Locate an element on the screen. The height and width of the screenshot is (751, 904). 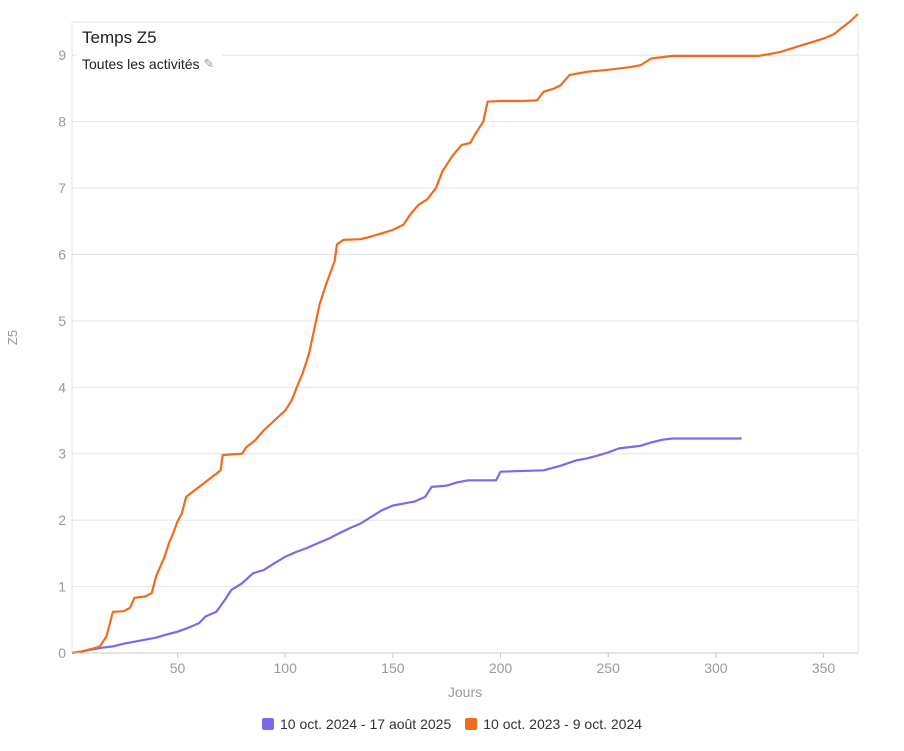
x-tick-label: 150 is located at coordinates (393, 668).